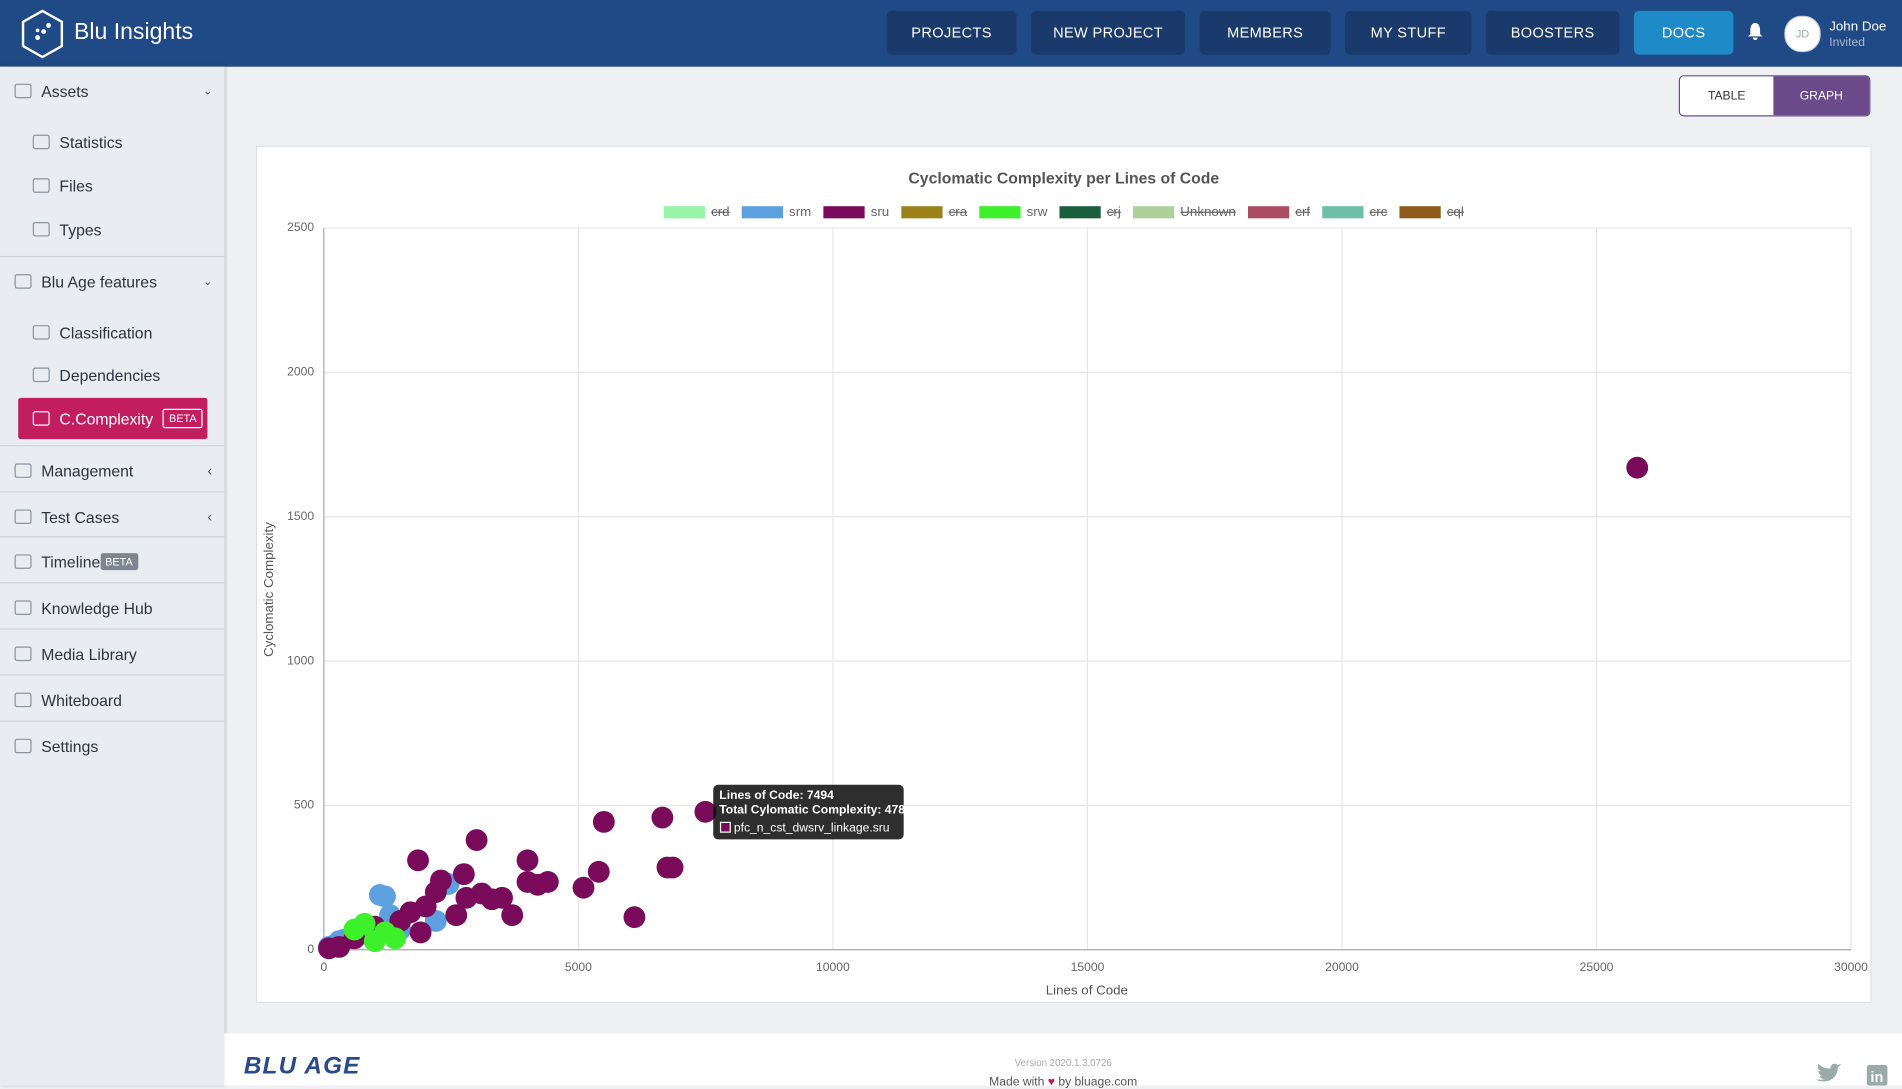 Image resolution: width=1902 pixels, height=1089 pixels. I want to click on x-tick-label: 20000, so click(1342, 967).